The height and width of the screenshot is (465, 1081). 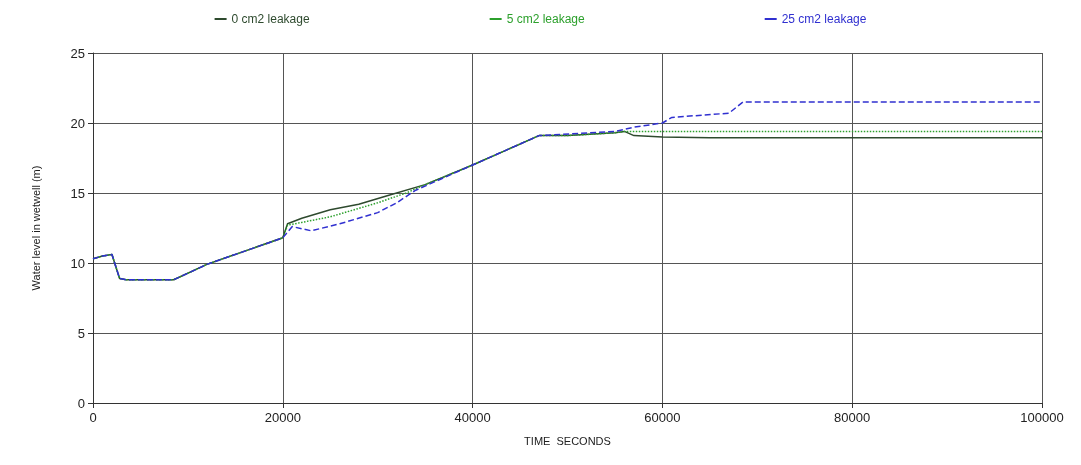 What do you see at coordinates (81, 333) in the screenshot?
I see `y-tick-label: 5` at bounding box center [81, 333].